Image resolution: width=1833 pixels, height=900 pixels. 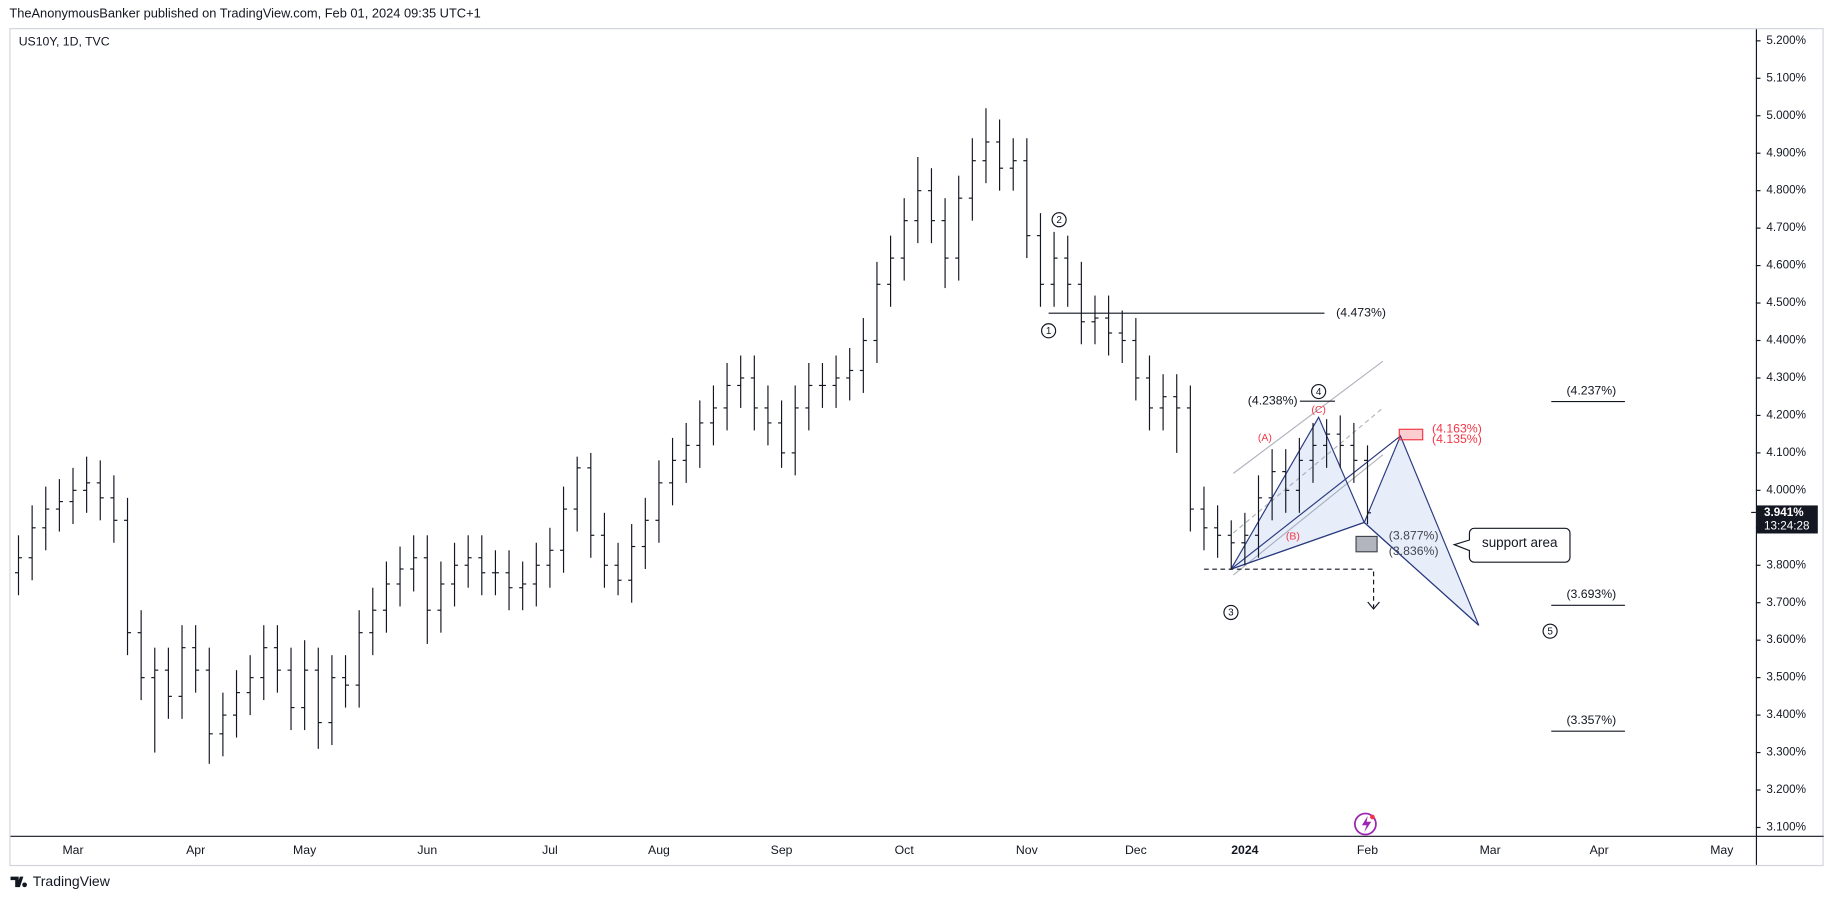 I want to click on level-label: (4.238%), so click(x=1273, y=400).